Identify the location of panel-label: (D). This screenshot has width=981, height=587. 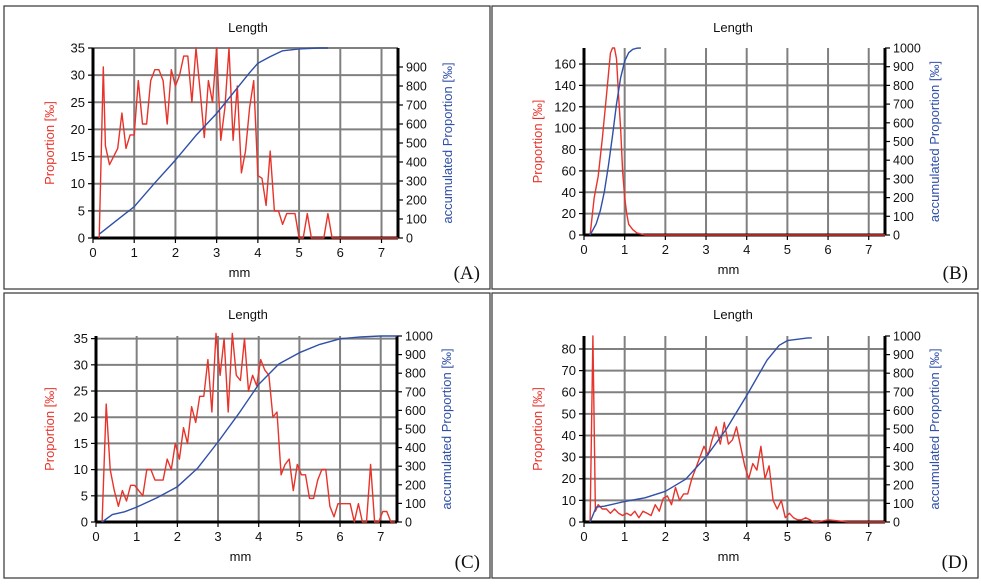
(955, 562).